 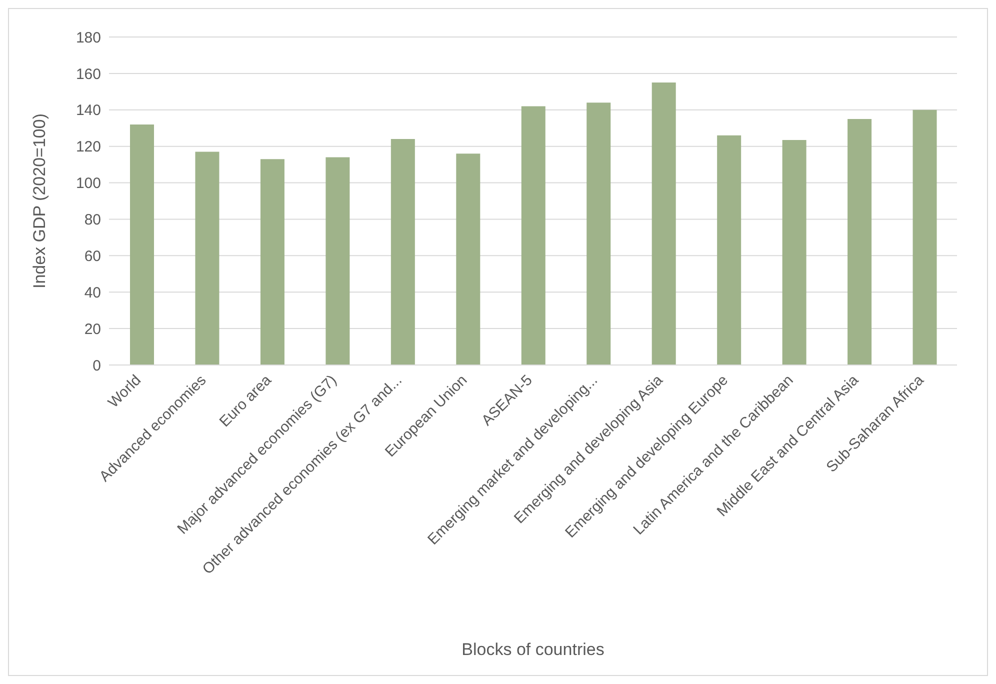 What do you see at coordinates (92, 329) in the screenshot?
I see `y-tick-label: 20` at bounding box center [92, 329].